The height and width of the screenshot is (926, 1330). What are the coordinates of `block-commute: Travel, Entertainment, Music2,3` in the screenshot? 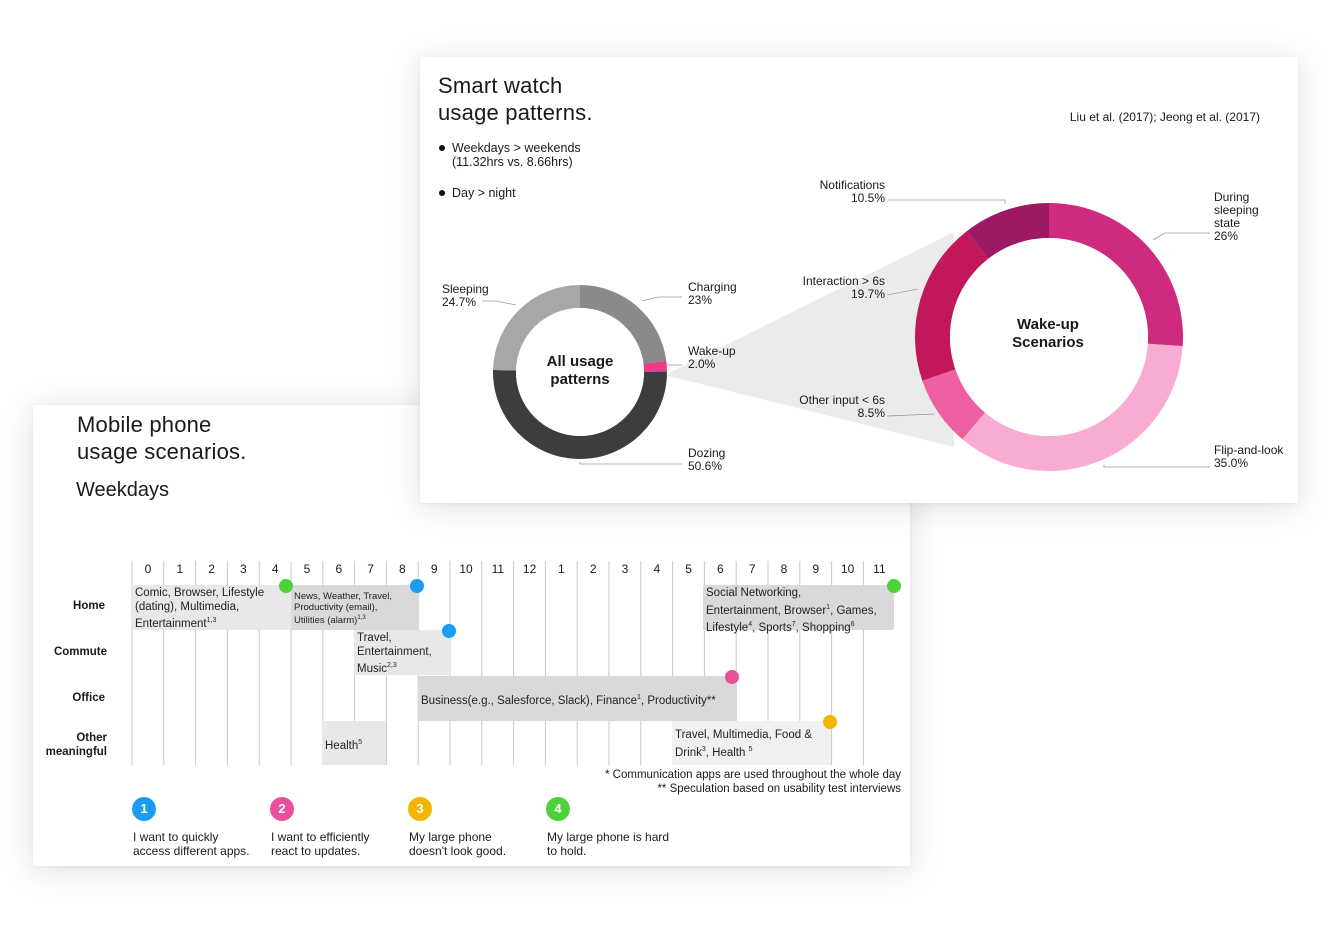 It's located at (402, 652).